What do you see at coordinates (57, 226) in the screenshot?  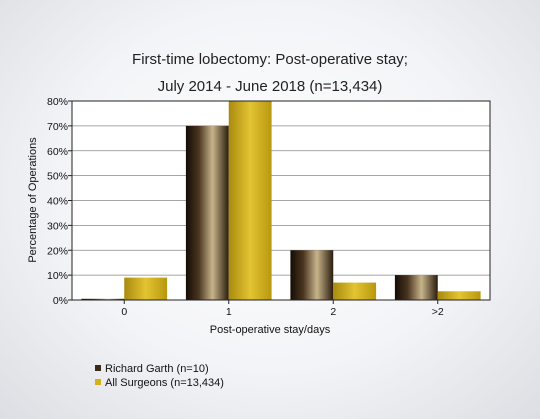 I see `y-tick-label: 30%` at bounding box center [57, 226].